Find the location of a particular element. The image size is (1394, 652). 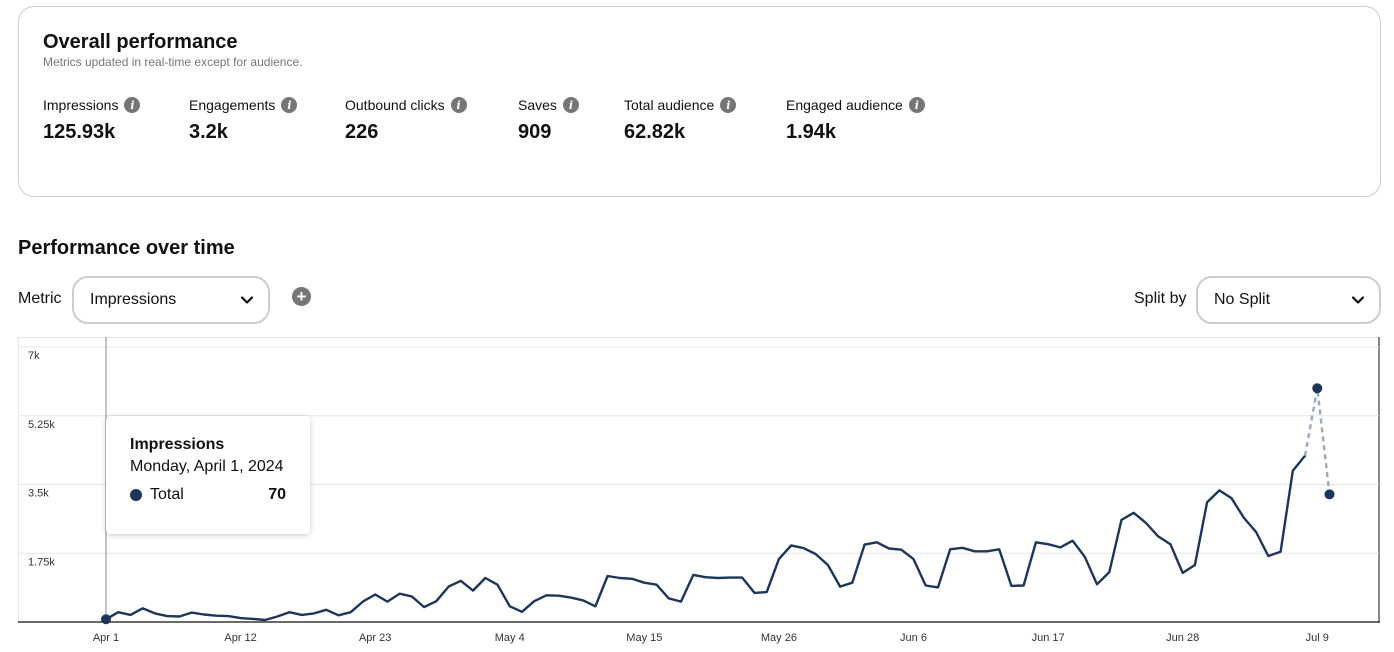

y-tick-label: 1.75k is located at coordinates (41, 562).